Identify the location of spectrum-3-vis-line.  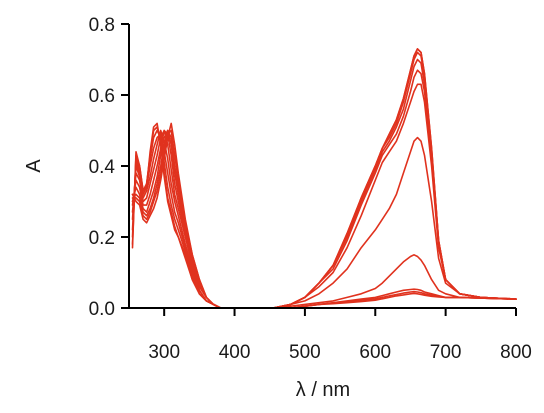
(394, 300).